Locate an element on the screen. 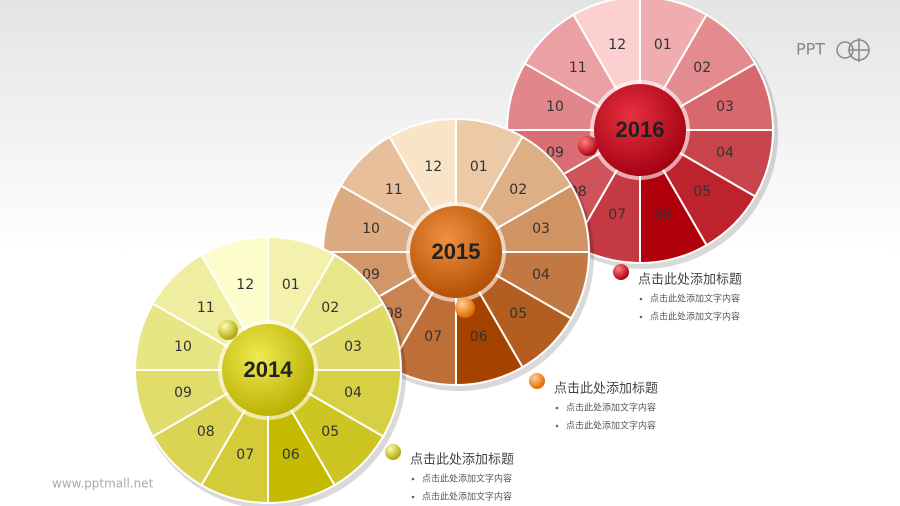  site-url: www.pptmall.net is located at coordinates (103, 484).